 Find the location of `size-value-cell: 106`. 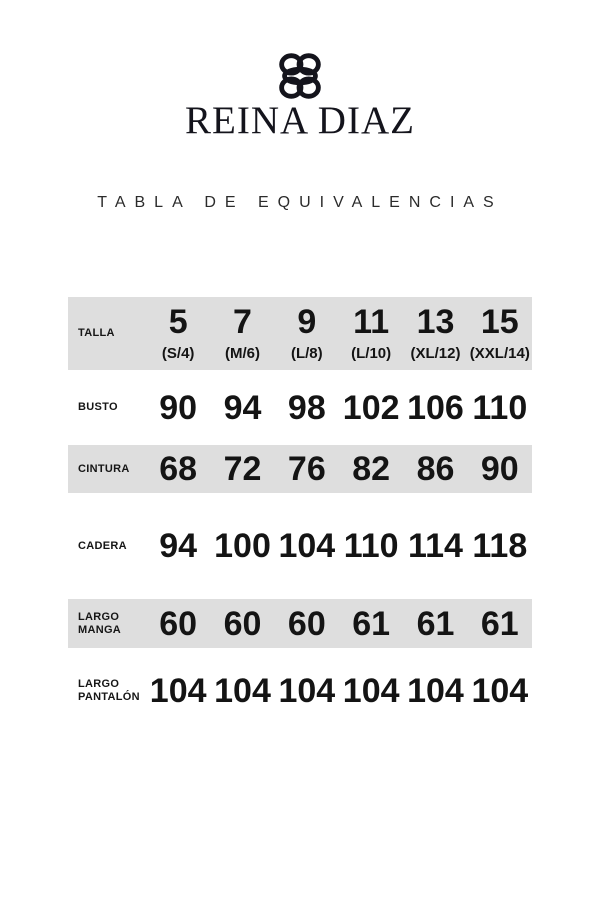

size-value-cell: 106 is located at coordinates (435, 408).